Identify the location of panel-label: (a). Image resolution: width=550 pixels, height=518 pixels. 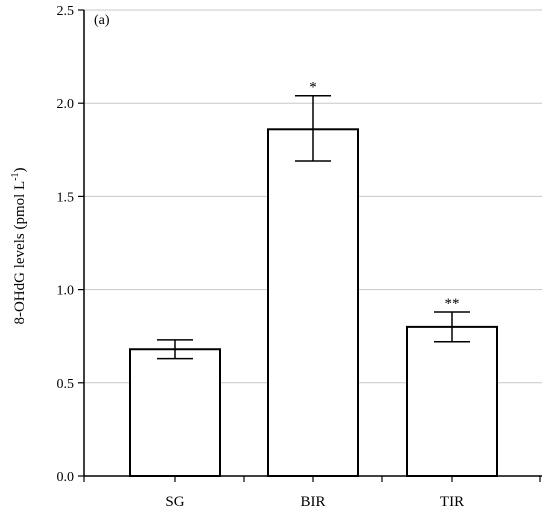
(102, 20).